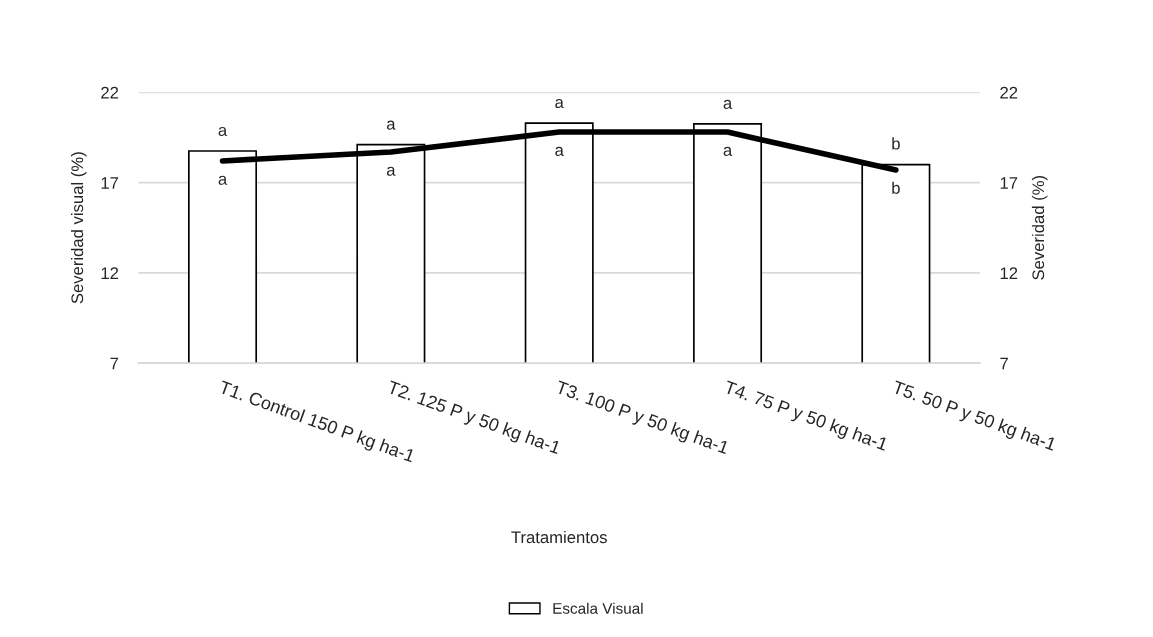  Describe the element at coordinates (1004, 363) in the screenshot. I see `y2-tick-label: 7` at that location.